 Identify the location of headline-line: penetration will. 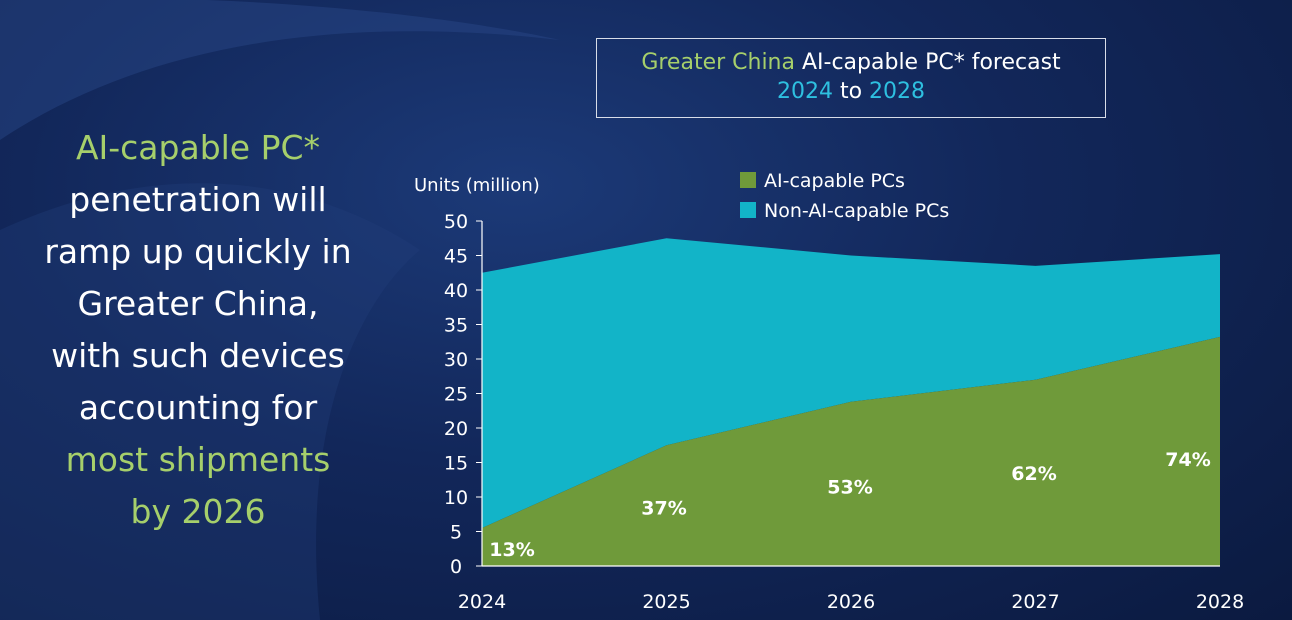
(198, 199).